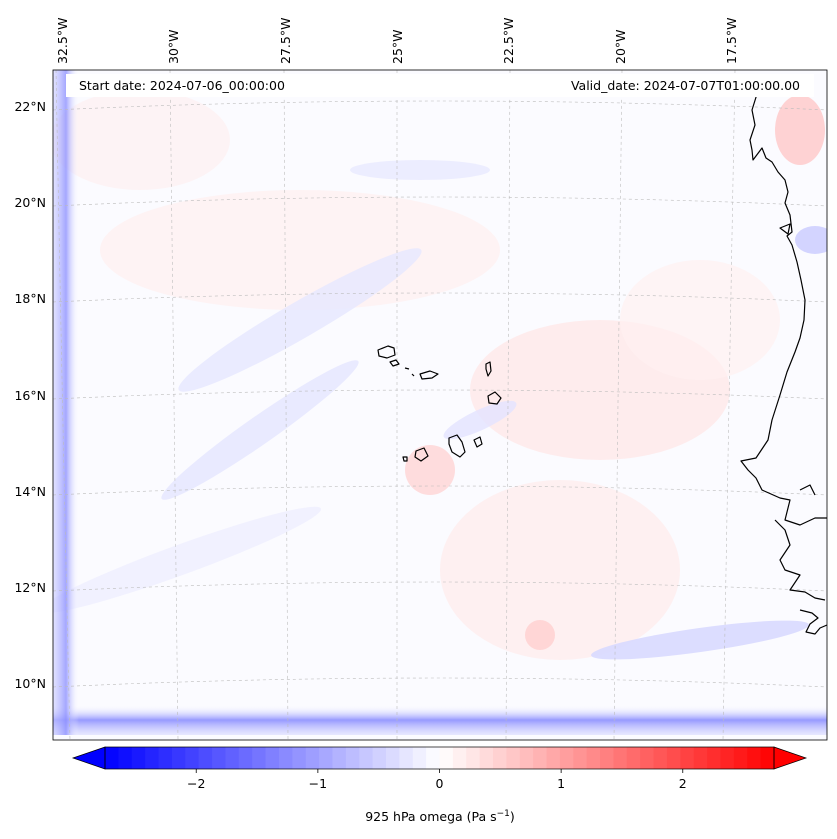 The width and height of the screenshot is (837, 839). What do you see at coordinates (88, 758) in the screenshot?
I see `colorbar-extend-low` at bounding box center [88, 758].